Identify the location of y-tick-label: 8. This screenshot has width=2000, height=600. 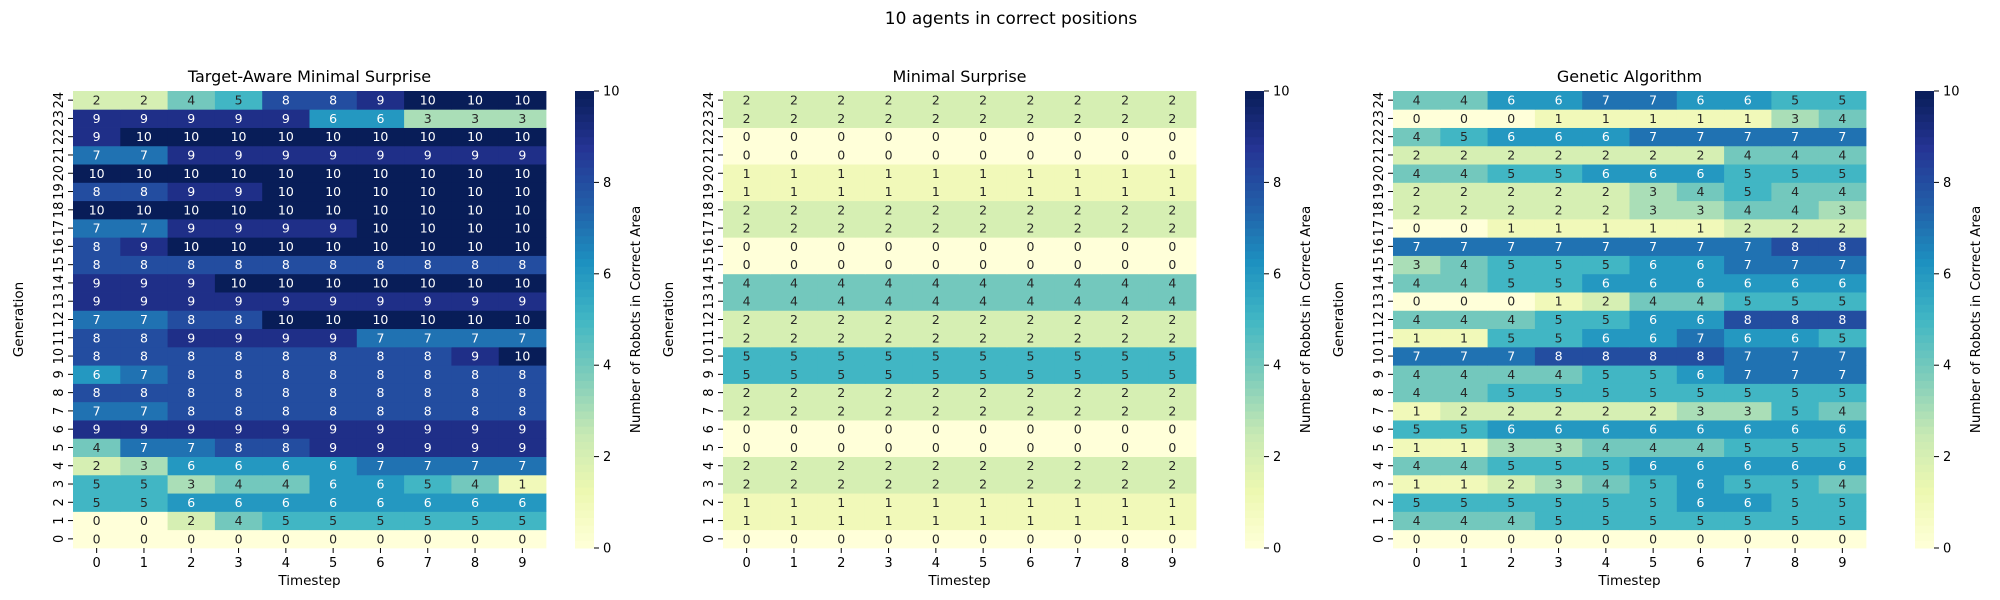
(709, 392).